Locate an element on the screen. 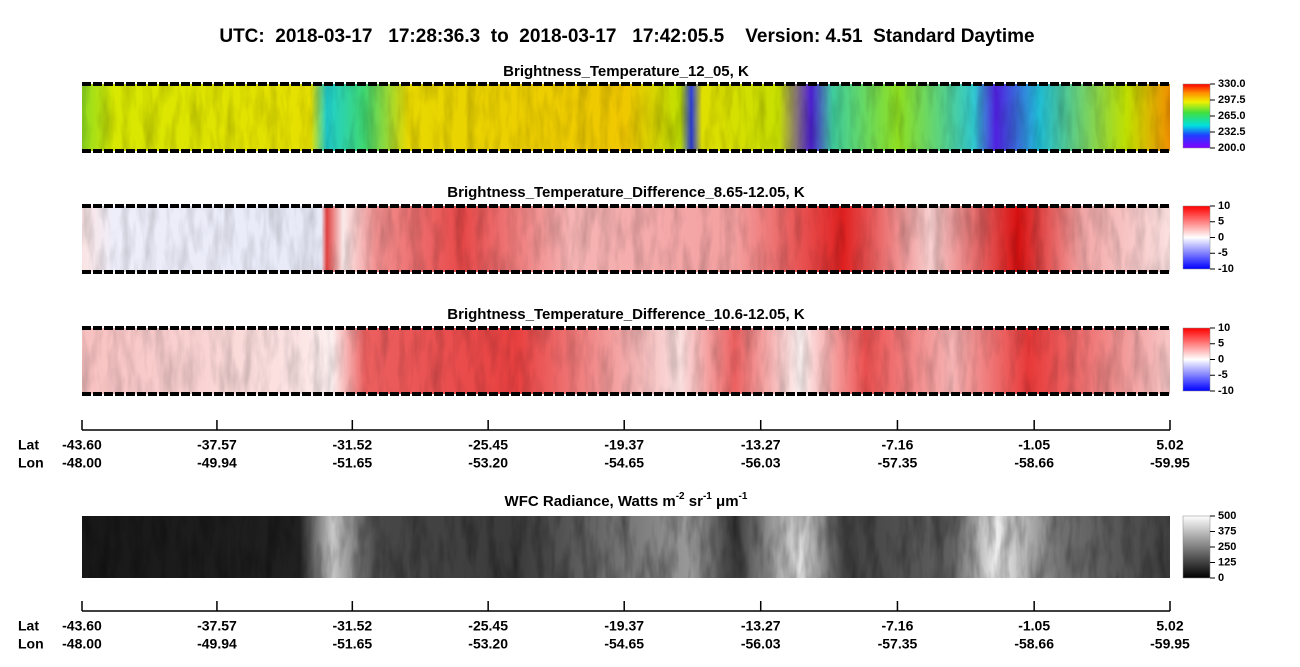 The width and height of the screenshot is (1300, 667). panel-title: Brightness_Temperature_12_05, K is located at coordinates (626, 71).